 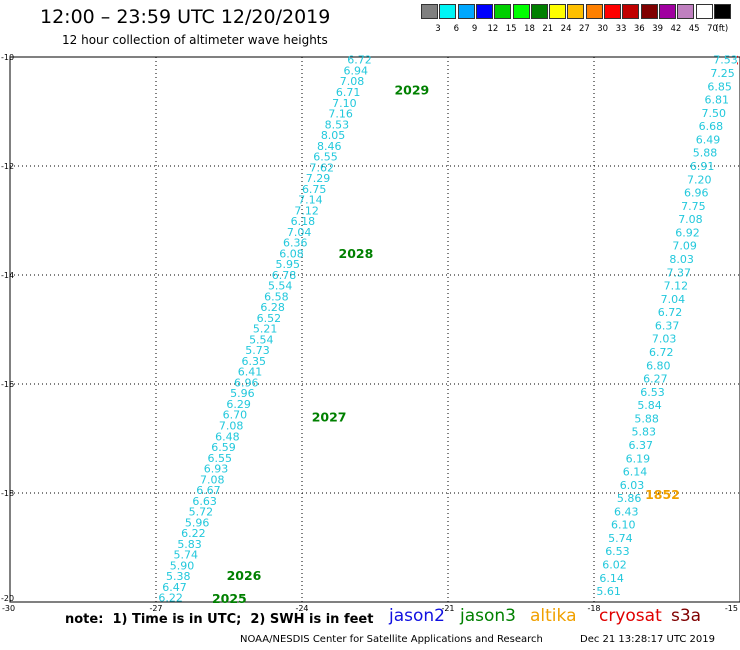 I want to click on swh-value: 6.49, so click(x=708, y=139).